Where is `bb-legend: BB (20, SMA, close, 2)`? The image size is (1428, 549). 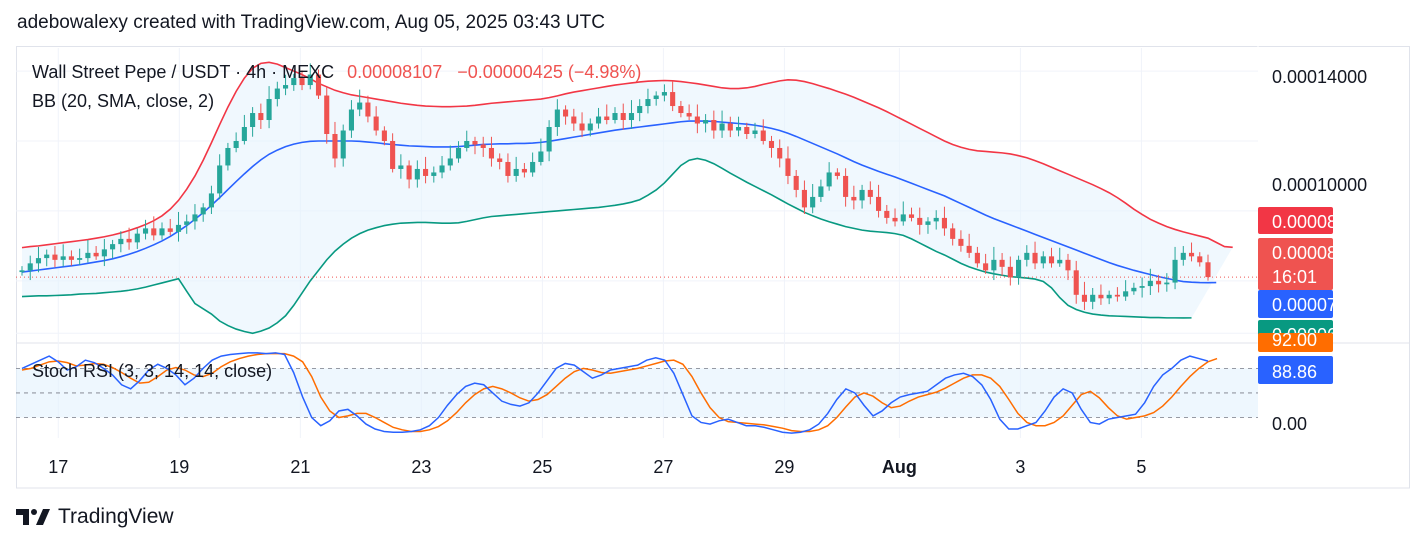
bb-legend: BB (20, SMA, close, 2) is located at coordinates (123, 101).